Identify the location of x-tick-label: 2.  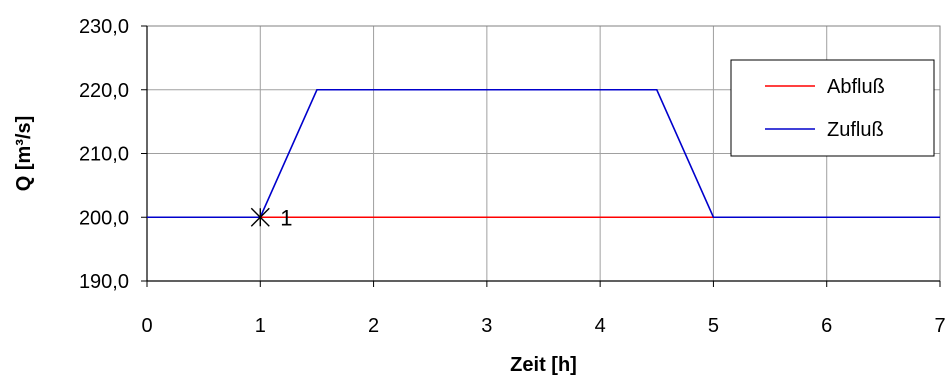
(373, 326).